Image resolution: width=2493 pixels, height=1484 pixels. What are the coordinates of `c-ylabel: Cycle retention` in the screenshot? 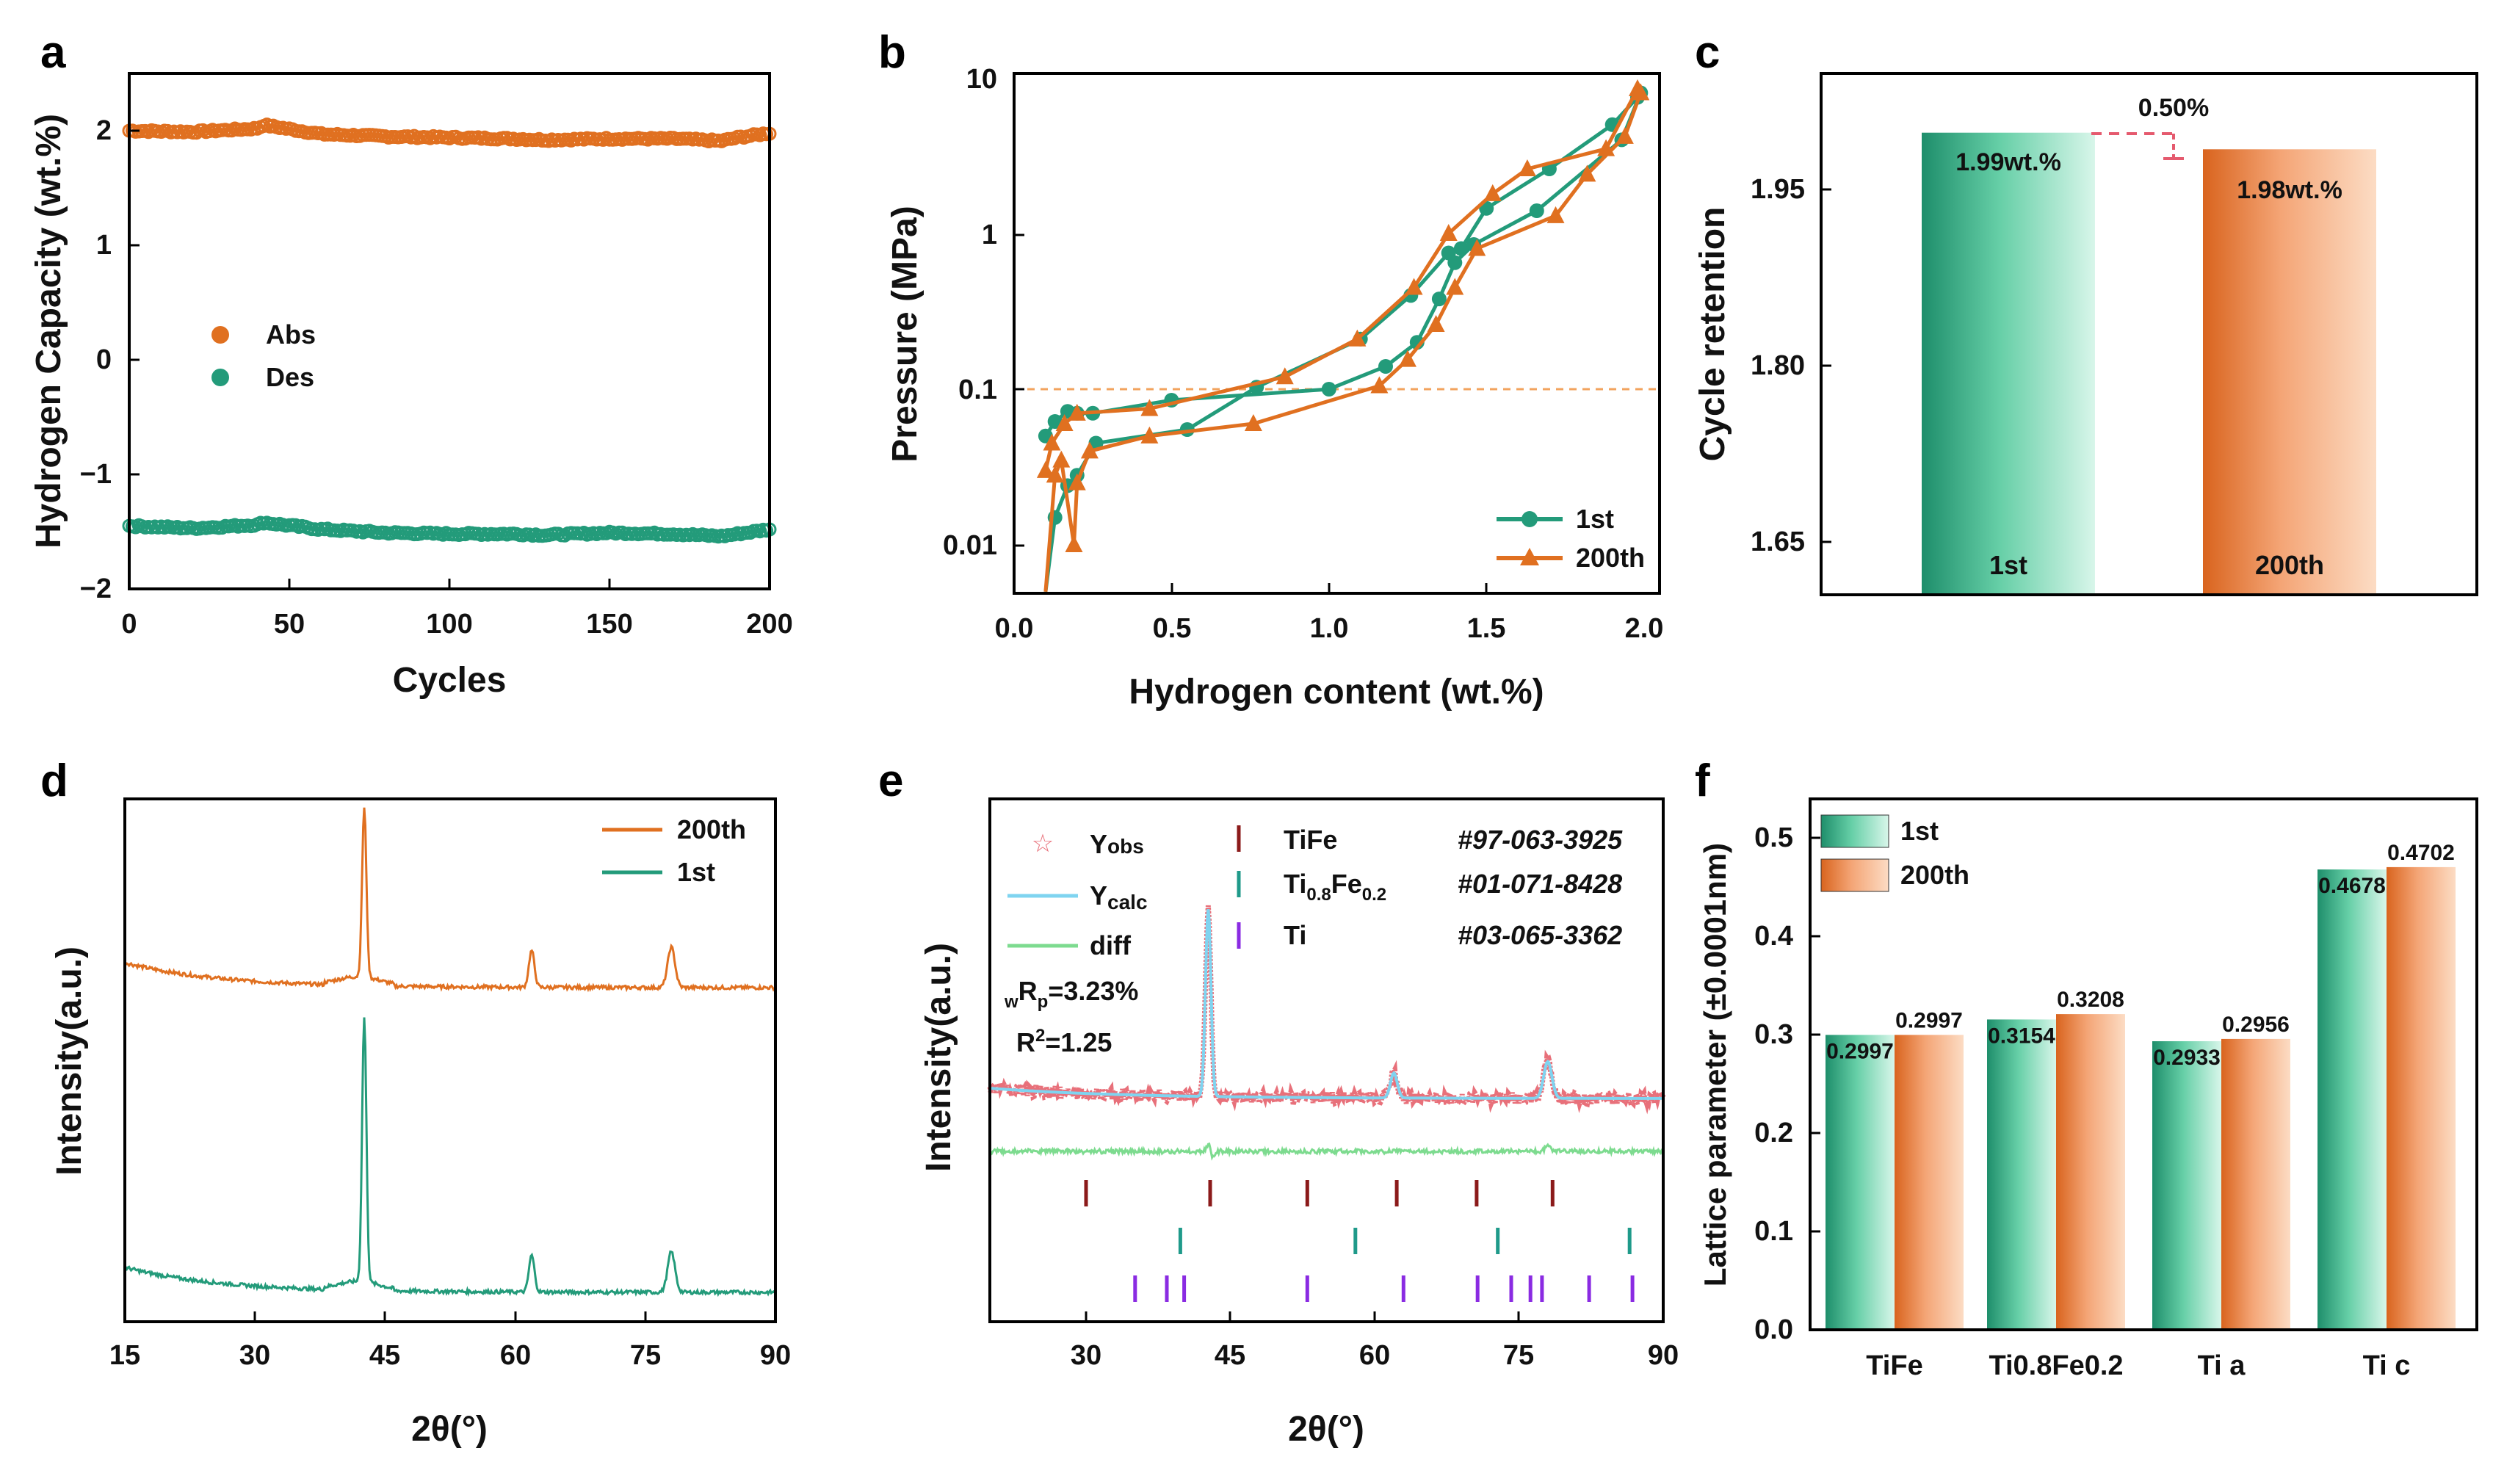 It's located at (1712, 334).